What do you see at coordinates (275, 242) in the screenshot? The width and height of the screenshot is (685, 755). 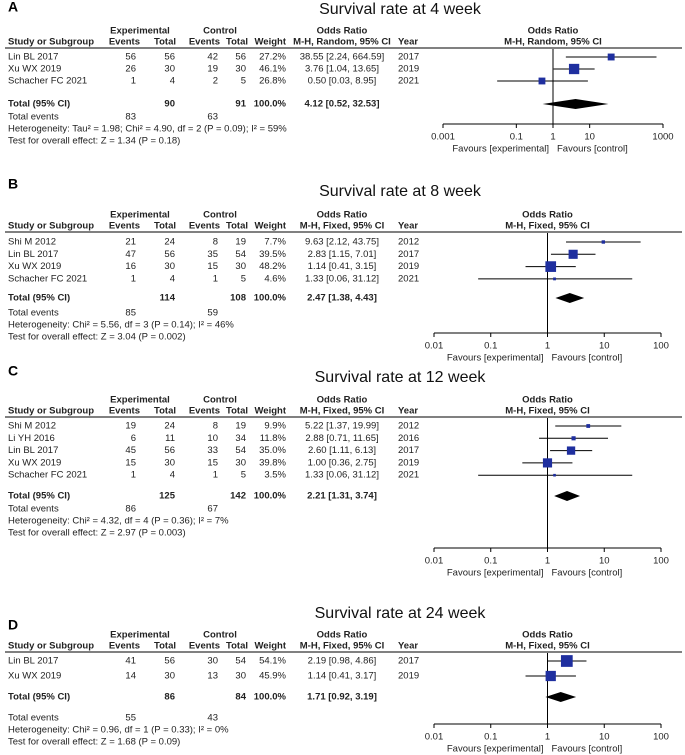 I see `weight: 7.7%` at bounding box center [275, 242].